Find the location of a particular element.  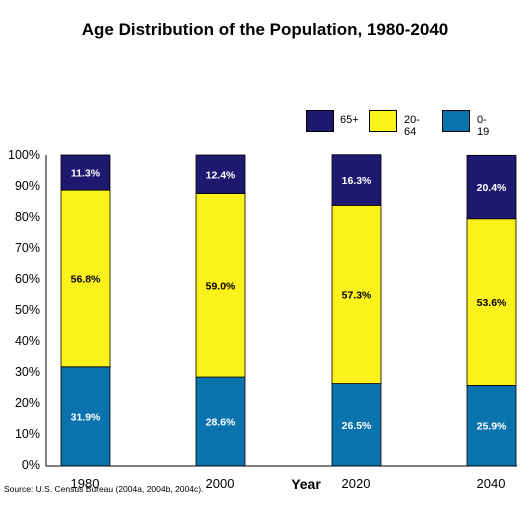

bar-segment-0-19-1980 is located at coordinates (85, 416).